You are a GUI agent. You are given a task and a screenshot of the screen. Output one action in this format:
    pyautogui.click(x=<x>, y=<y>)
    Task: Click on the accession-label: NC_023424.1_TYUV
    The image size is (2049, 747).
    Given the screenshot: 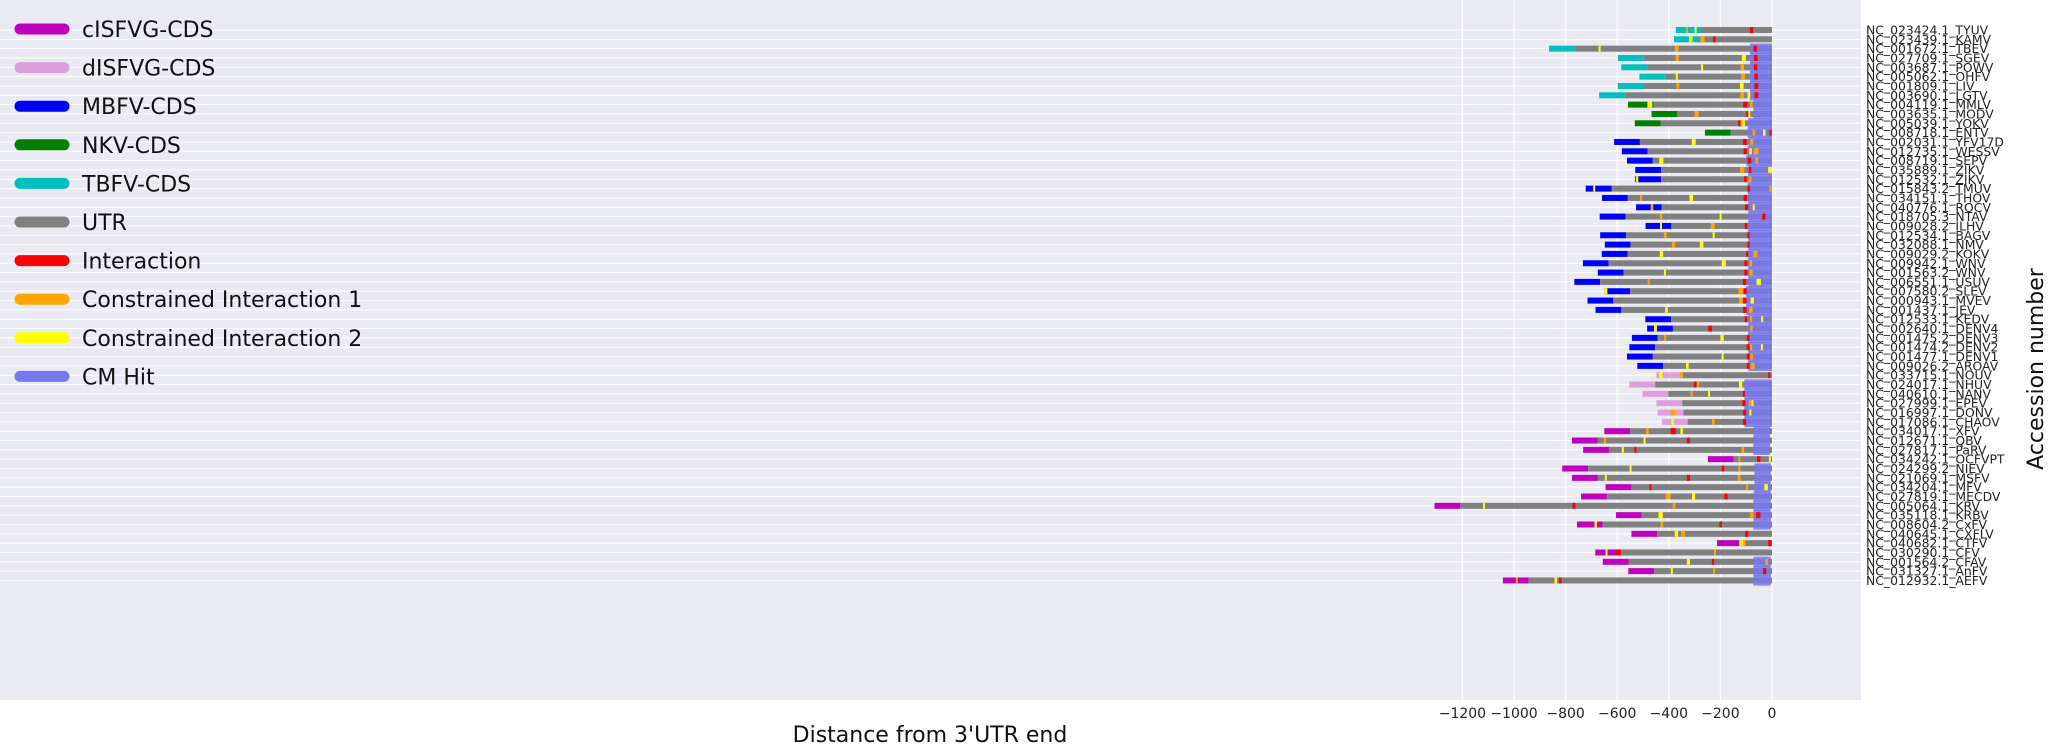 What is the action you would take?
    pyautogui.click(x=1927, y=30)
    